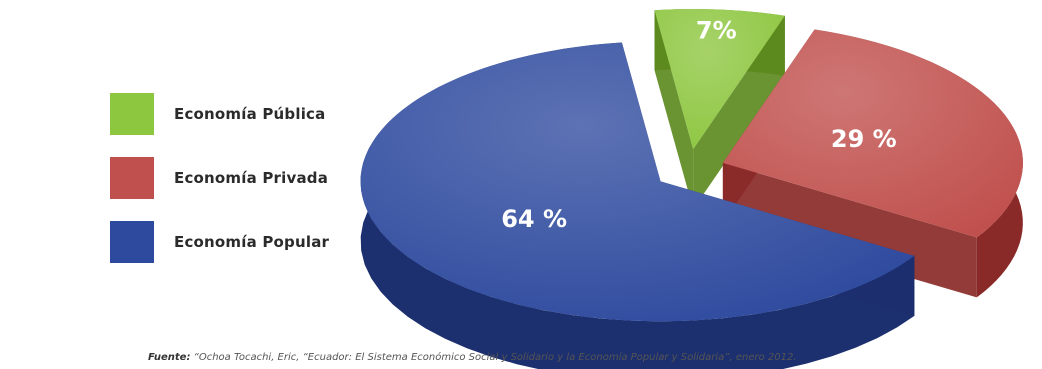 The image size is (1042, 369). Describe the element at coordinates (864, 139) in the screenshot. I see `pie-label-economia-privada: 29 %` at that location.